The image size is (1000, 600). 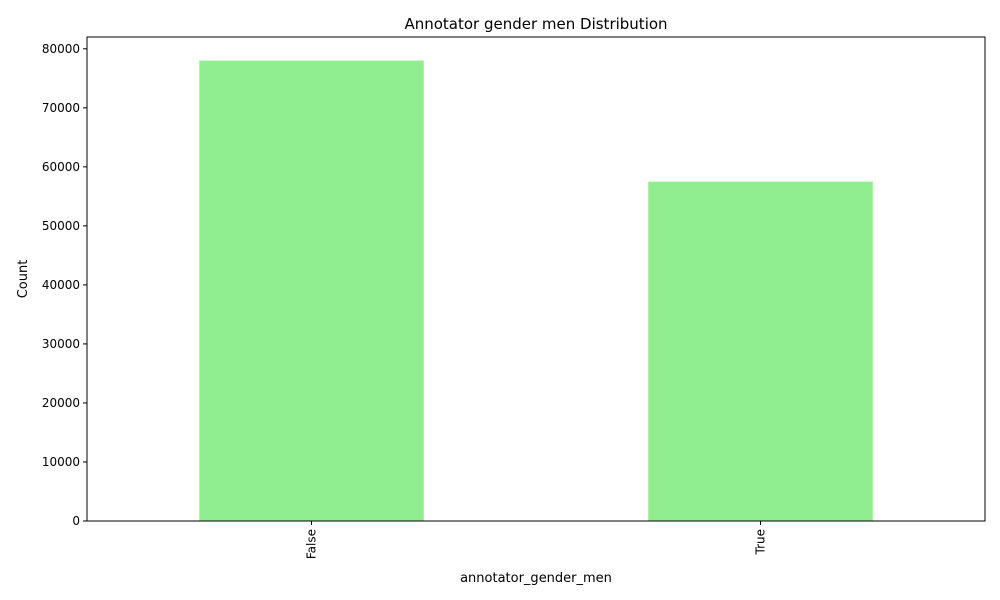 What do you see at coordinates (61, 285) in the screenshot?
I see `y-tick-label: 40000` at bounding box center [61, 285].